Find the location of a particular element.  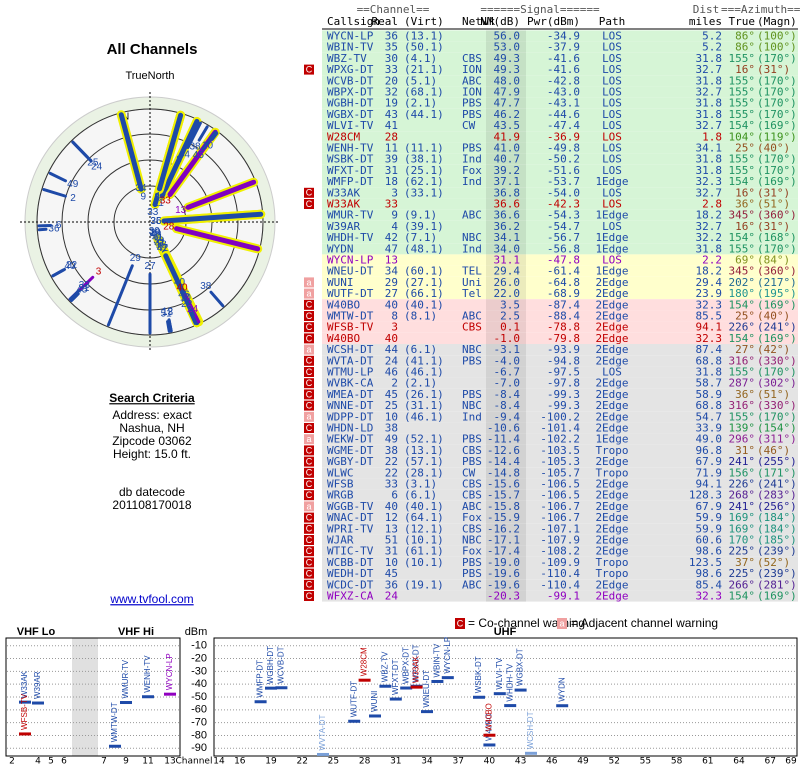

cell: 225° is located at coordinates (742, 551).